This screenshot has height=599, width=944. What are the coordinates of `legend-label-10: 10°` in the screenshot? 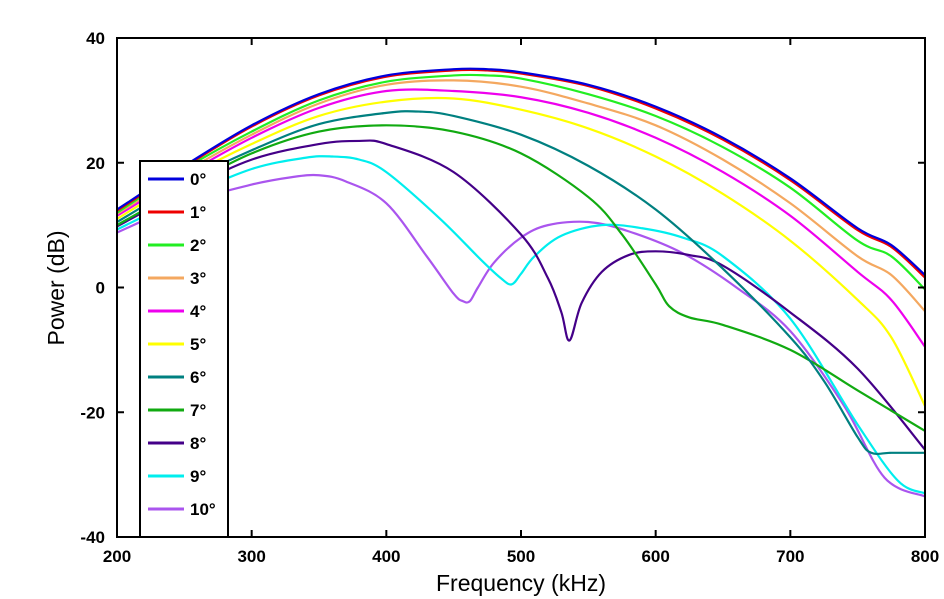 It's located at (203, 509).